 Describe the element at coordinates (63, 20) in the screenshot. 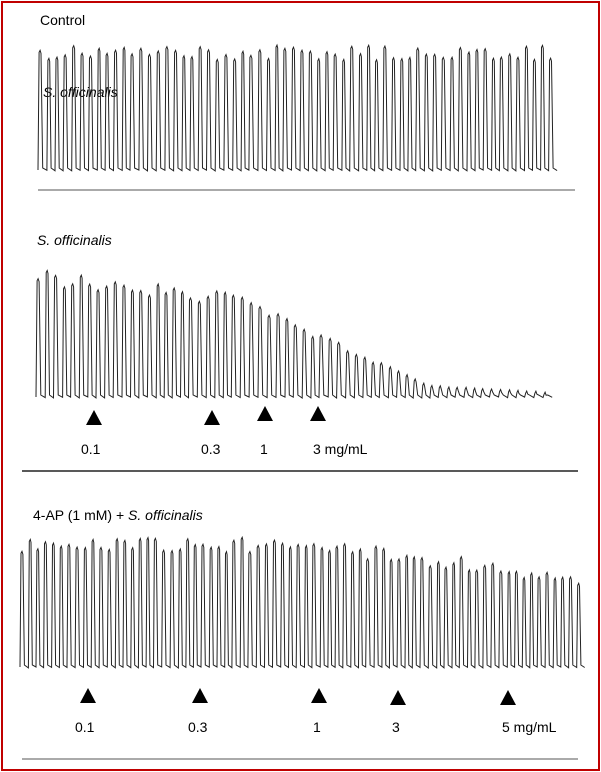

I see `control-label: Control` at that location.